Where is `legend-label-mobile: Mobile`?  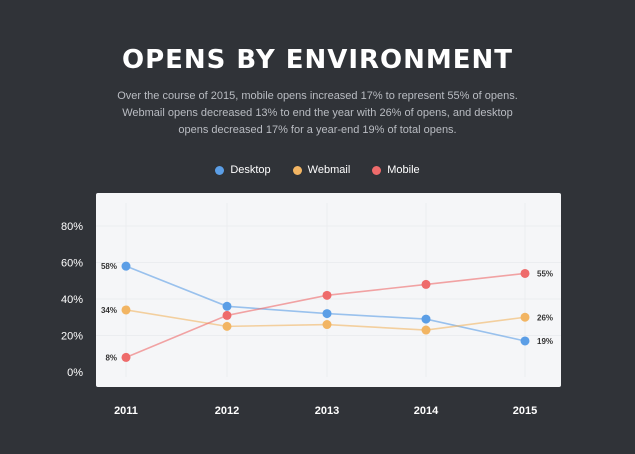 legend-label-mobile: Mobile is located at coordinates (403, 170).